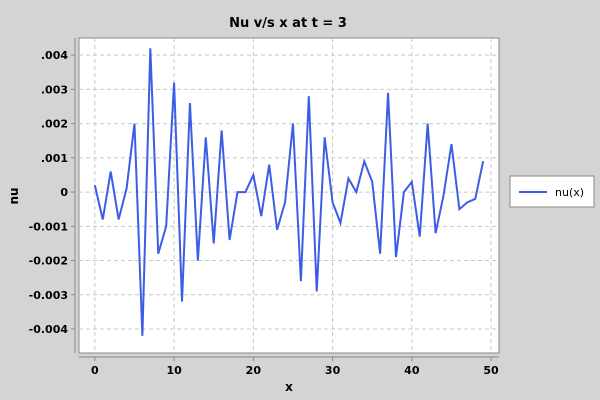 The height and width of the screenshot is (400, 600). What do you see at coordinates (412, 370) in the screenshot?
I see `x-tick-label: 40` at bounding box center [412, 370].